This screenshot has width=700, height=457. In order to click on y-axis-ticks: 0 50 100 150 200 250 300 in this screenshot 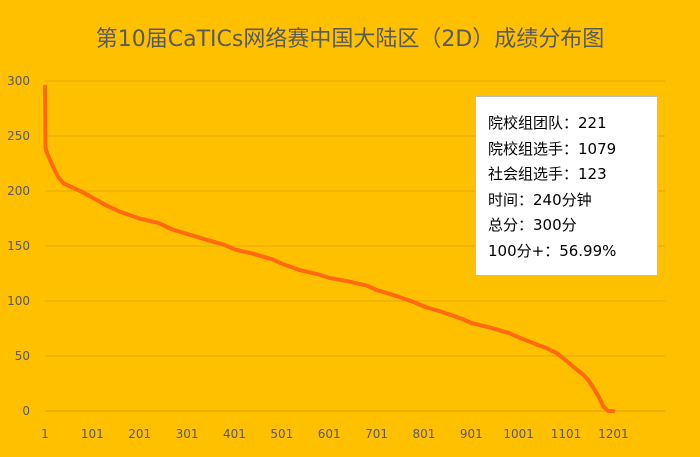, I will do `click(18, 246)`.